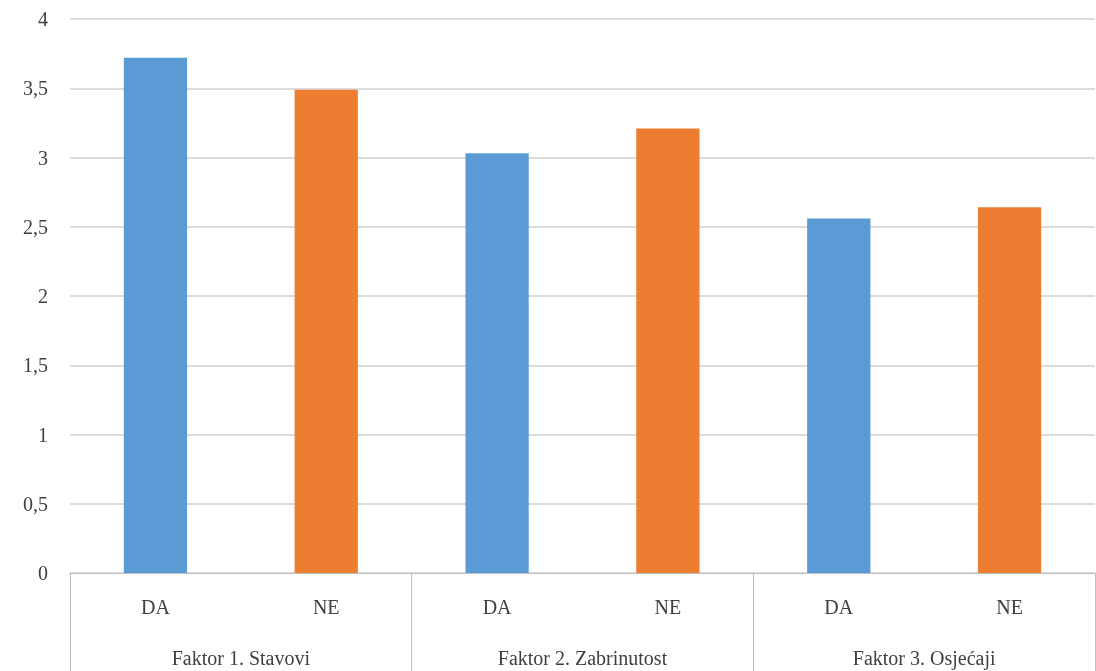  What do you see at coordinates (43, 19) in the screenshot?
I see `y-tick-label: 4` at bounding box center [43, 19].